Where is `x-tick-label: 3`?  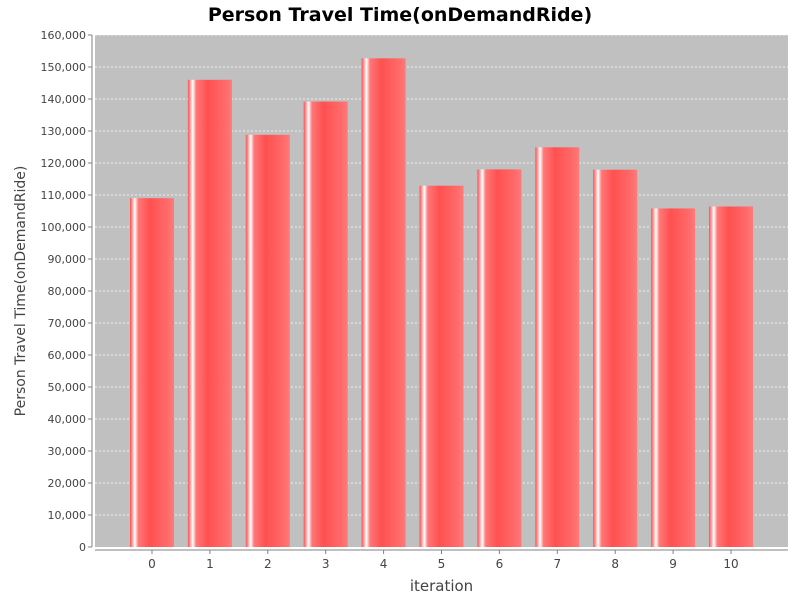 x-tick-label: 3 is located at coordinates (326, 564).